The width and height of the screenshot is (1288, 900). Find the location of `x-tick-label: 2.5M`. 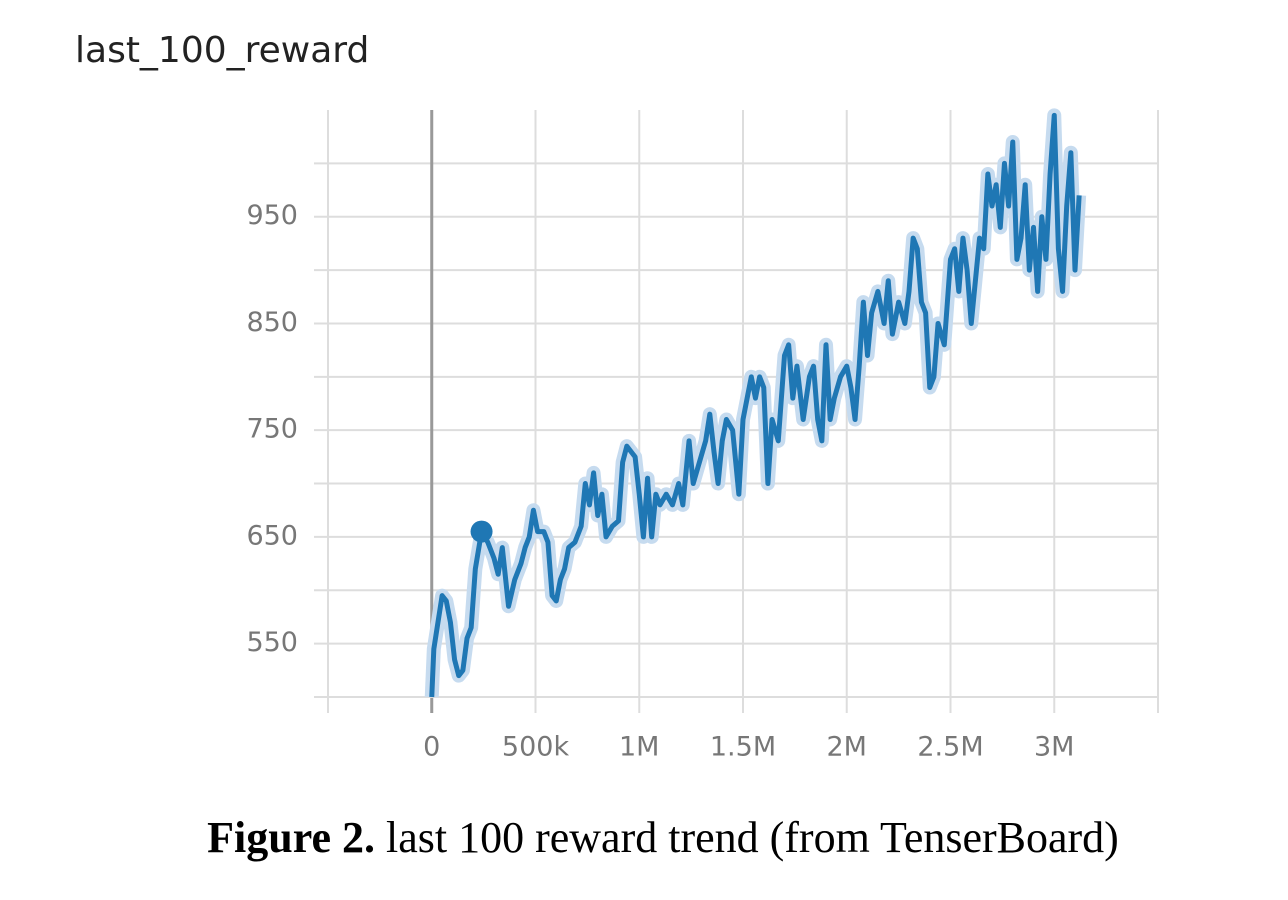

x-tick-label: 2.5M is located at coordinates (950, 747).